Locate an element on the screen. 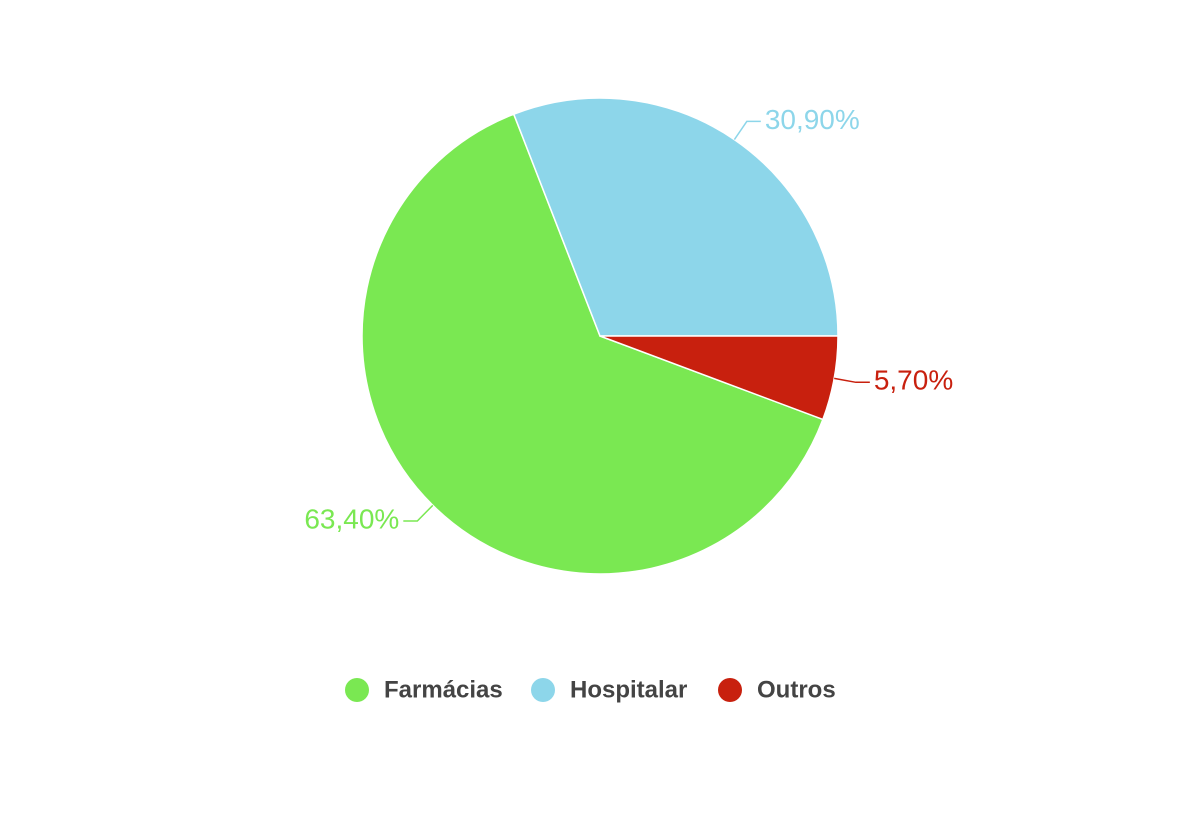 This screenshot has height=820, width=1200. value-label: 63,40% is located at coordinates (351, 518).